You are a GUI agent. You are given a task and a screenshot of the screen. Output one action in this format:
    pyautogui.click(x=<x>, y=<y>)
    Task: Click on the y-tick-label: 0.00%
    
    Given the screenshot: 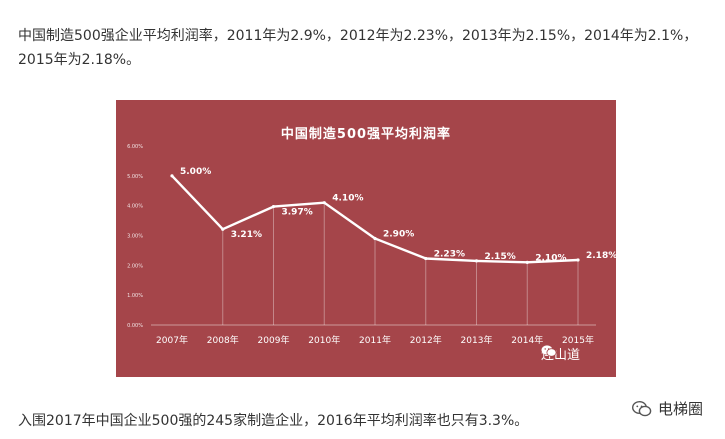 What is the action you would take?
    pyautogui.click(x=135, y=326)
    